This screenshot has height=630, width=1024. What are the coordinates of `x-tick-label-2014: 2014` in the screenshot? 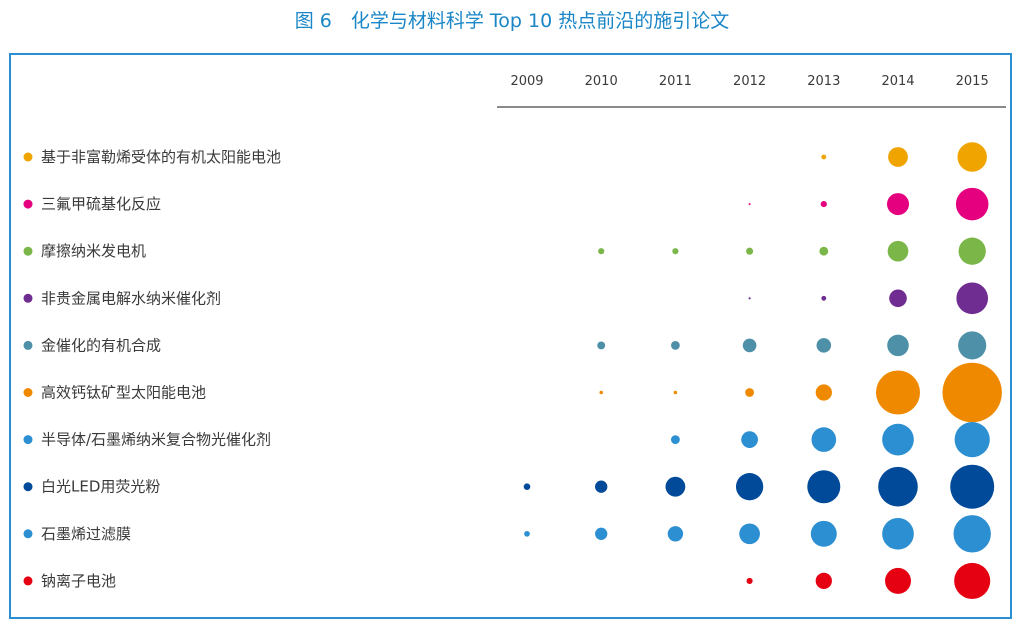 It's located at (897, 81).